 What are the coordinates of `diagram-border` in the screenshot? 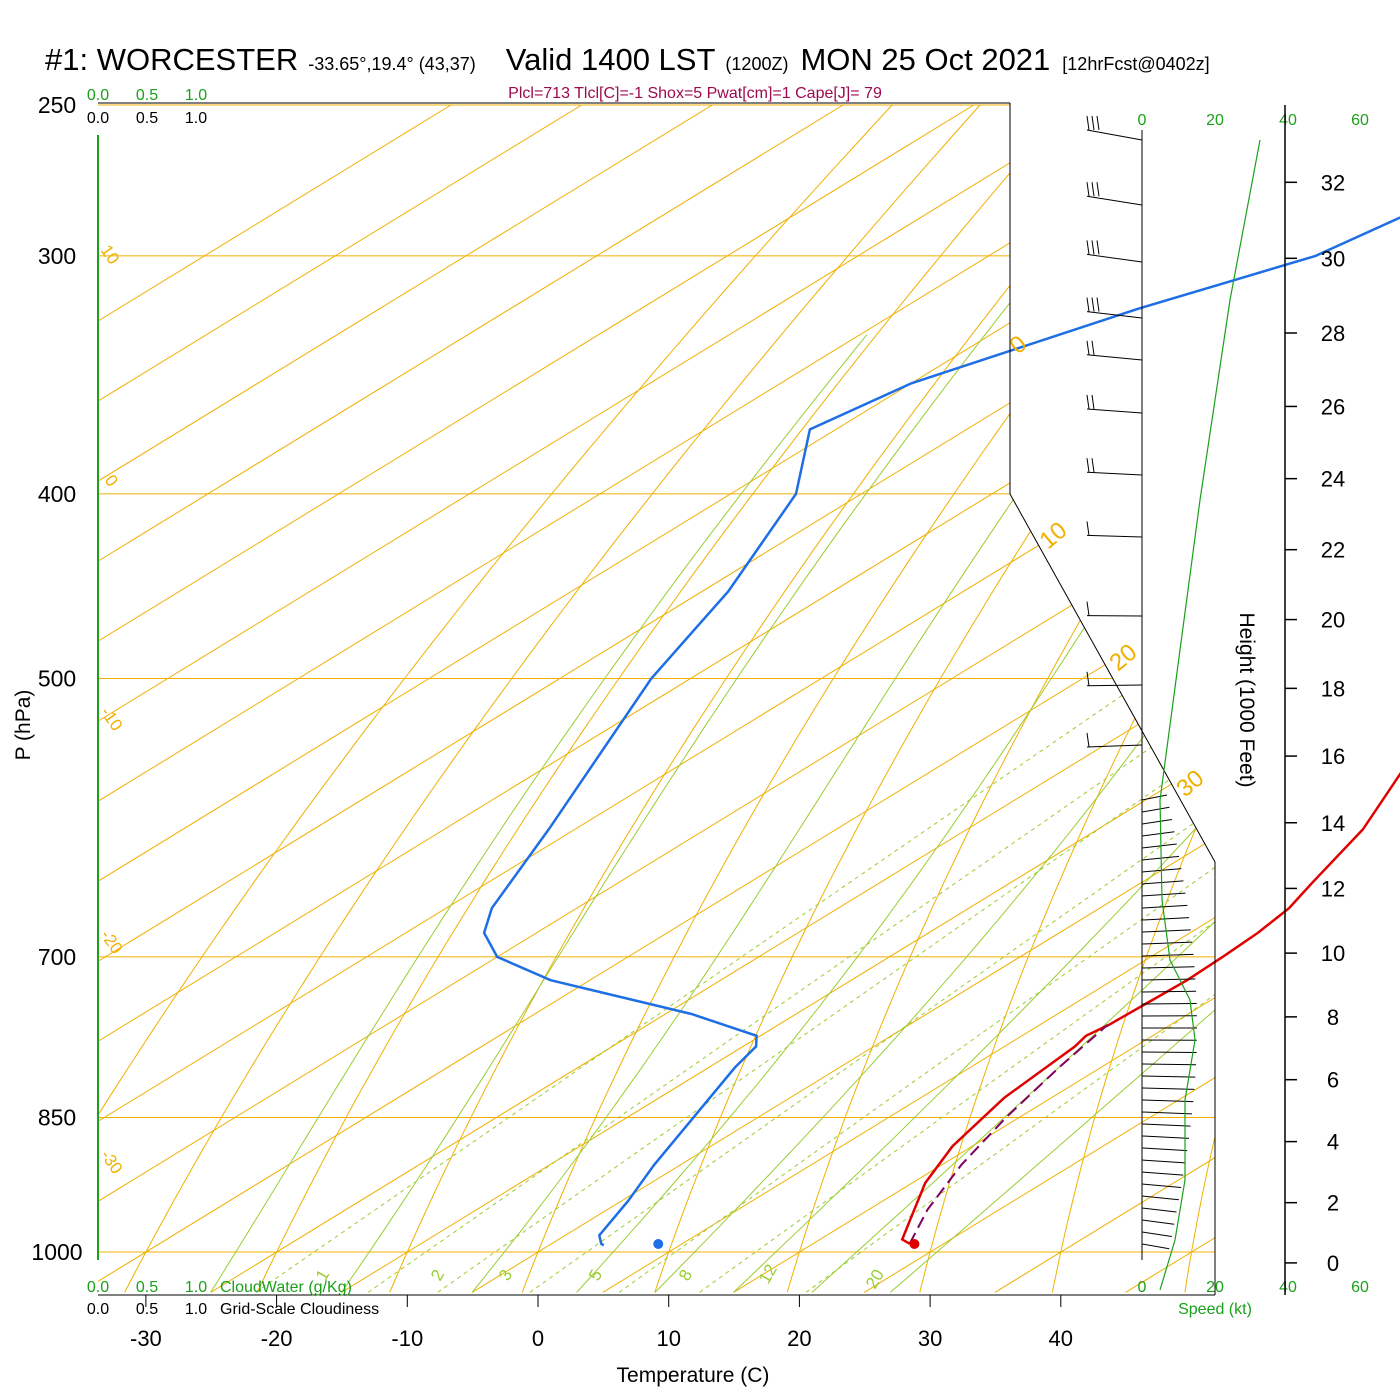 It's located at (1112, 699).